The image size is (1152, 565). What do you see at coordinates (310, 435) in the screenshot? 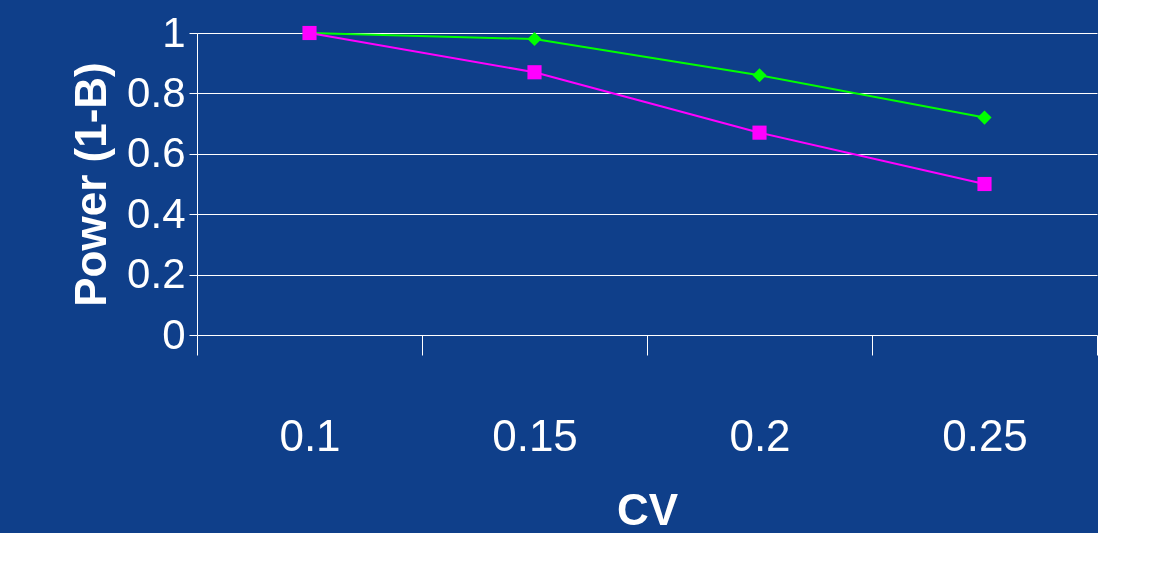
I see `x-tick-label: 0.1` at bounding box center [310, 435].